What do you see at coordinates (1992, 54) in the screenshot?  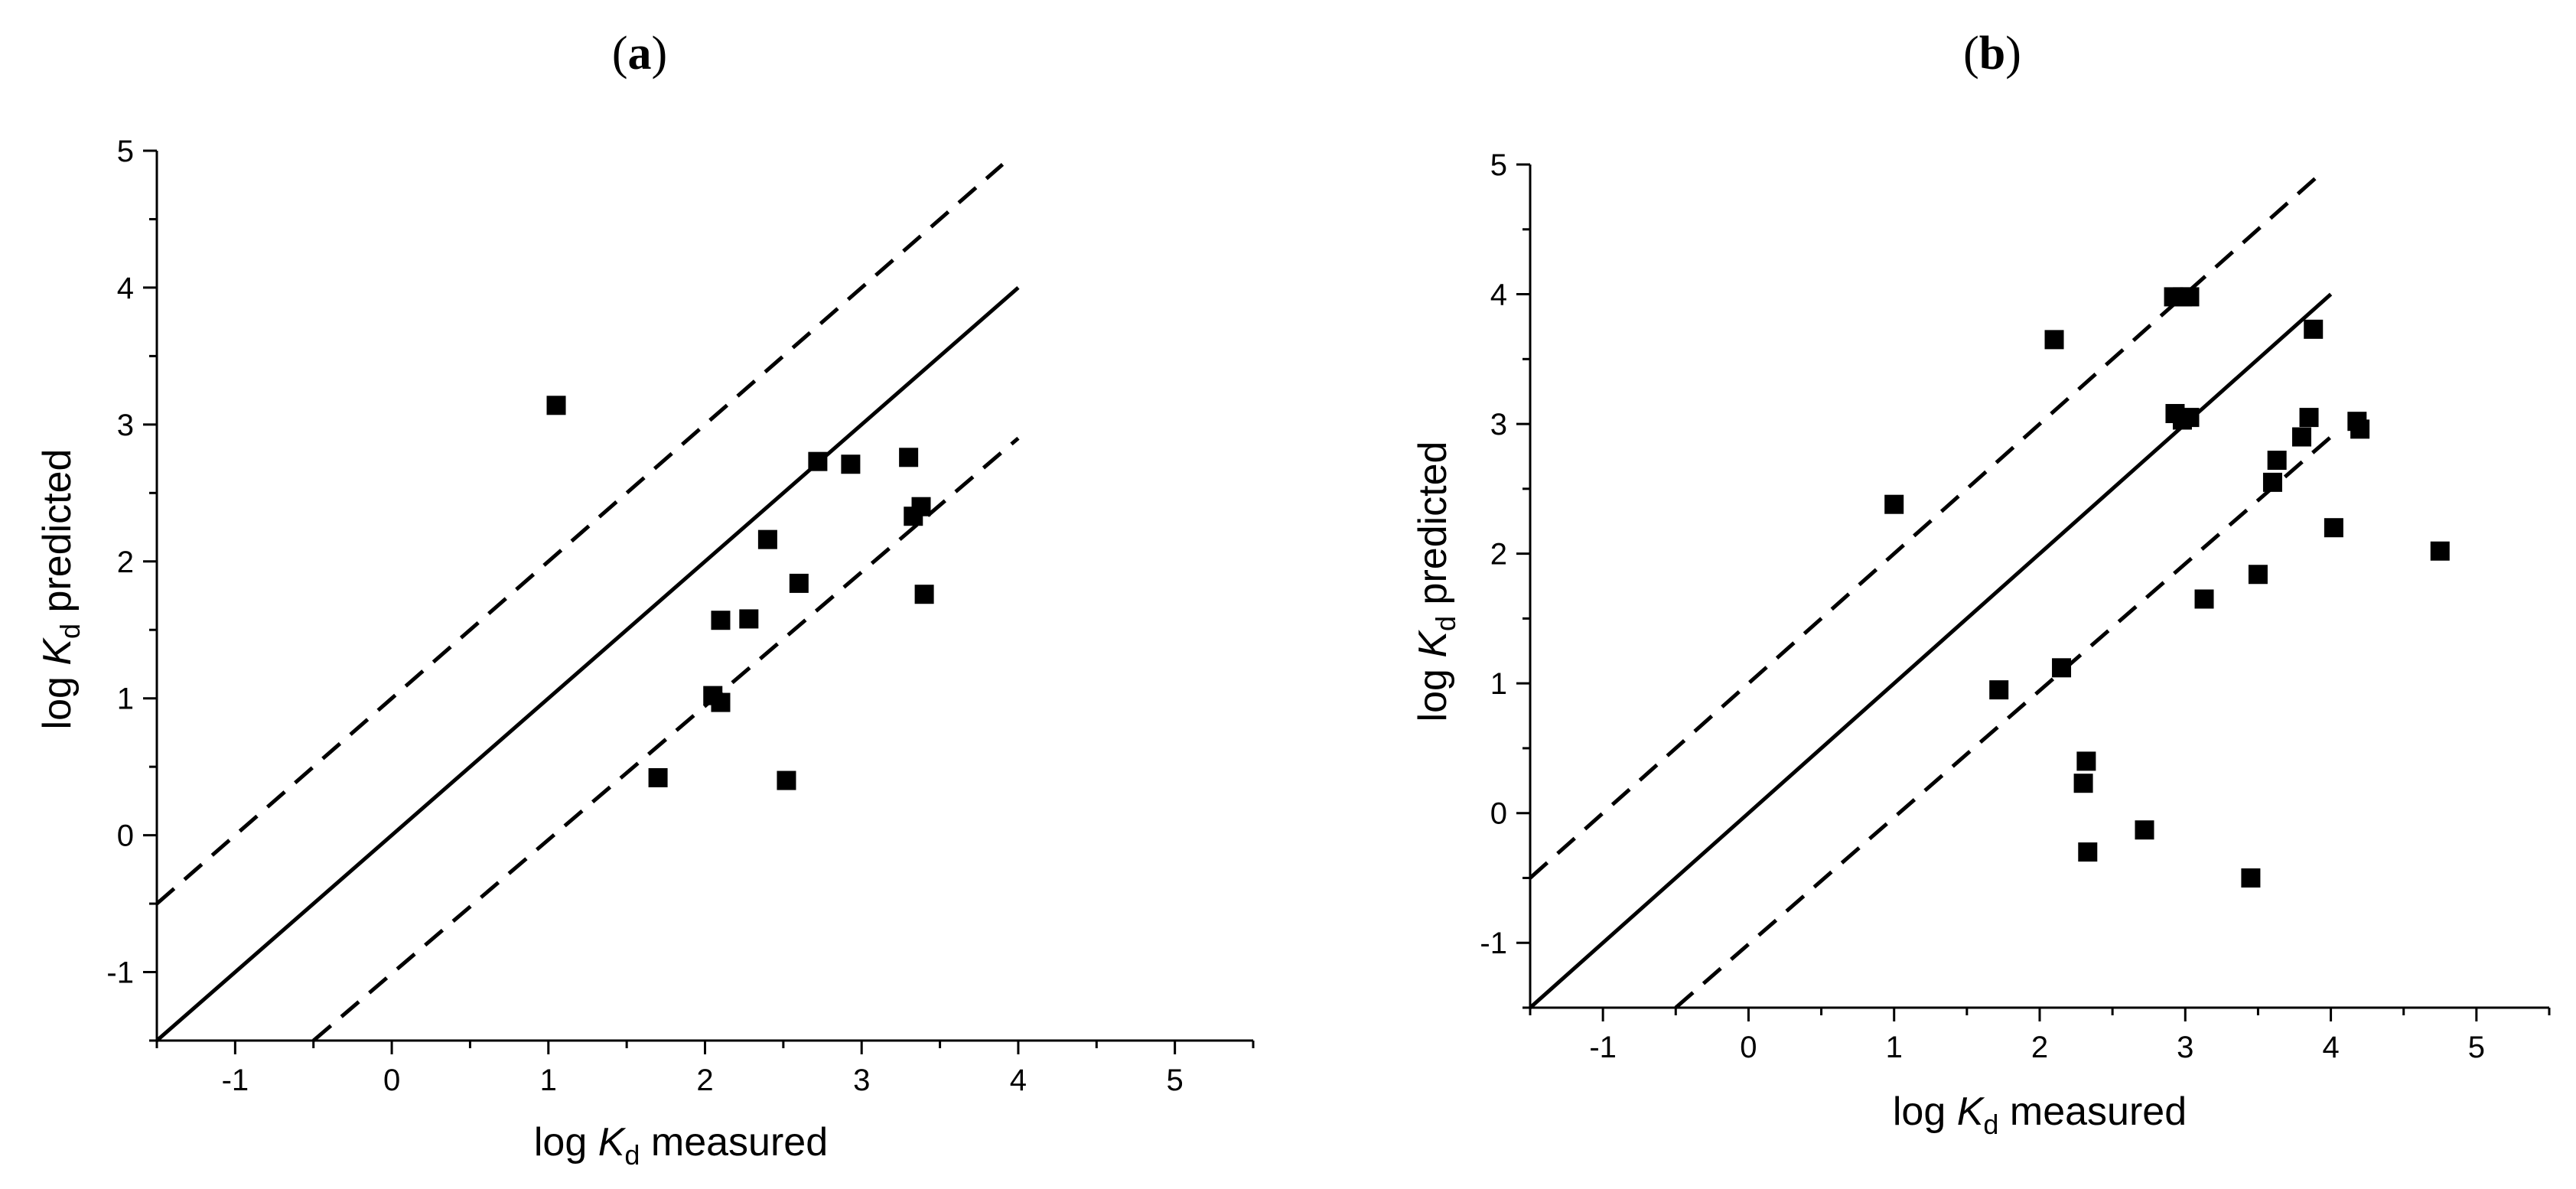 I see `panel-b-title: (b)` at bounding box center [1992, 54].